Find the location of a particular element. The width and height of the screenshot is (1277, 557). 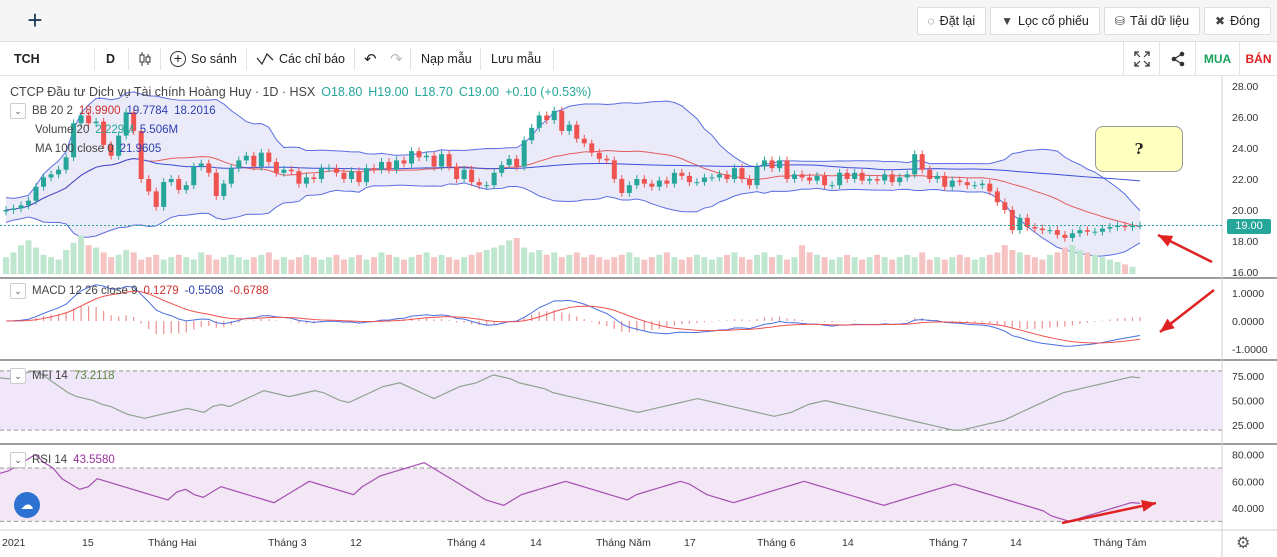

add-circle-icon: + is located at coordinates (178, 59).